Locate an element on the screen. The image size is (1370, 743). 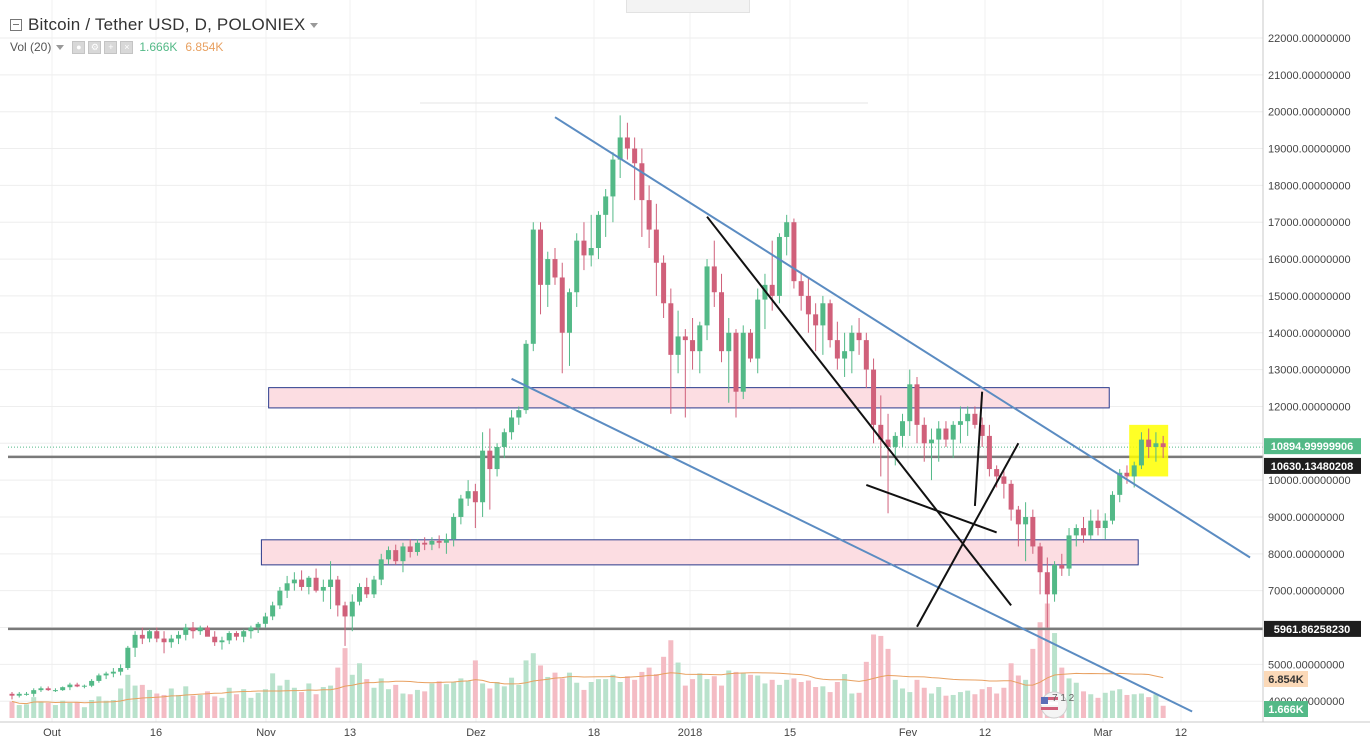
eye-icon: ● is located at coordinates (79, 47).